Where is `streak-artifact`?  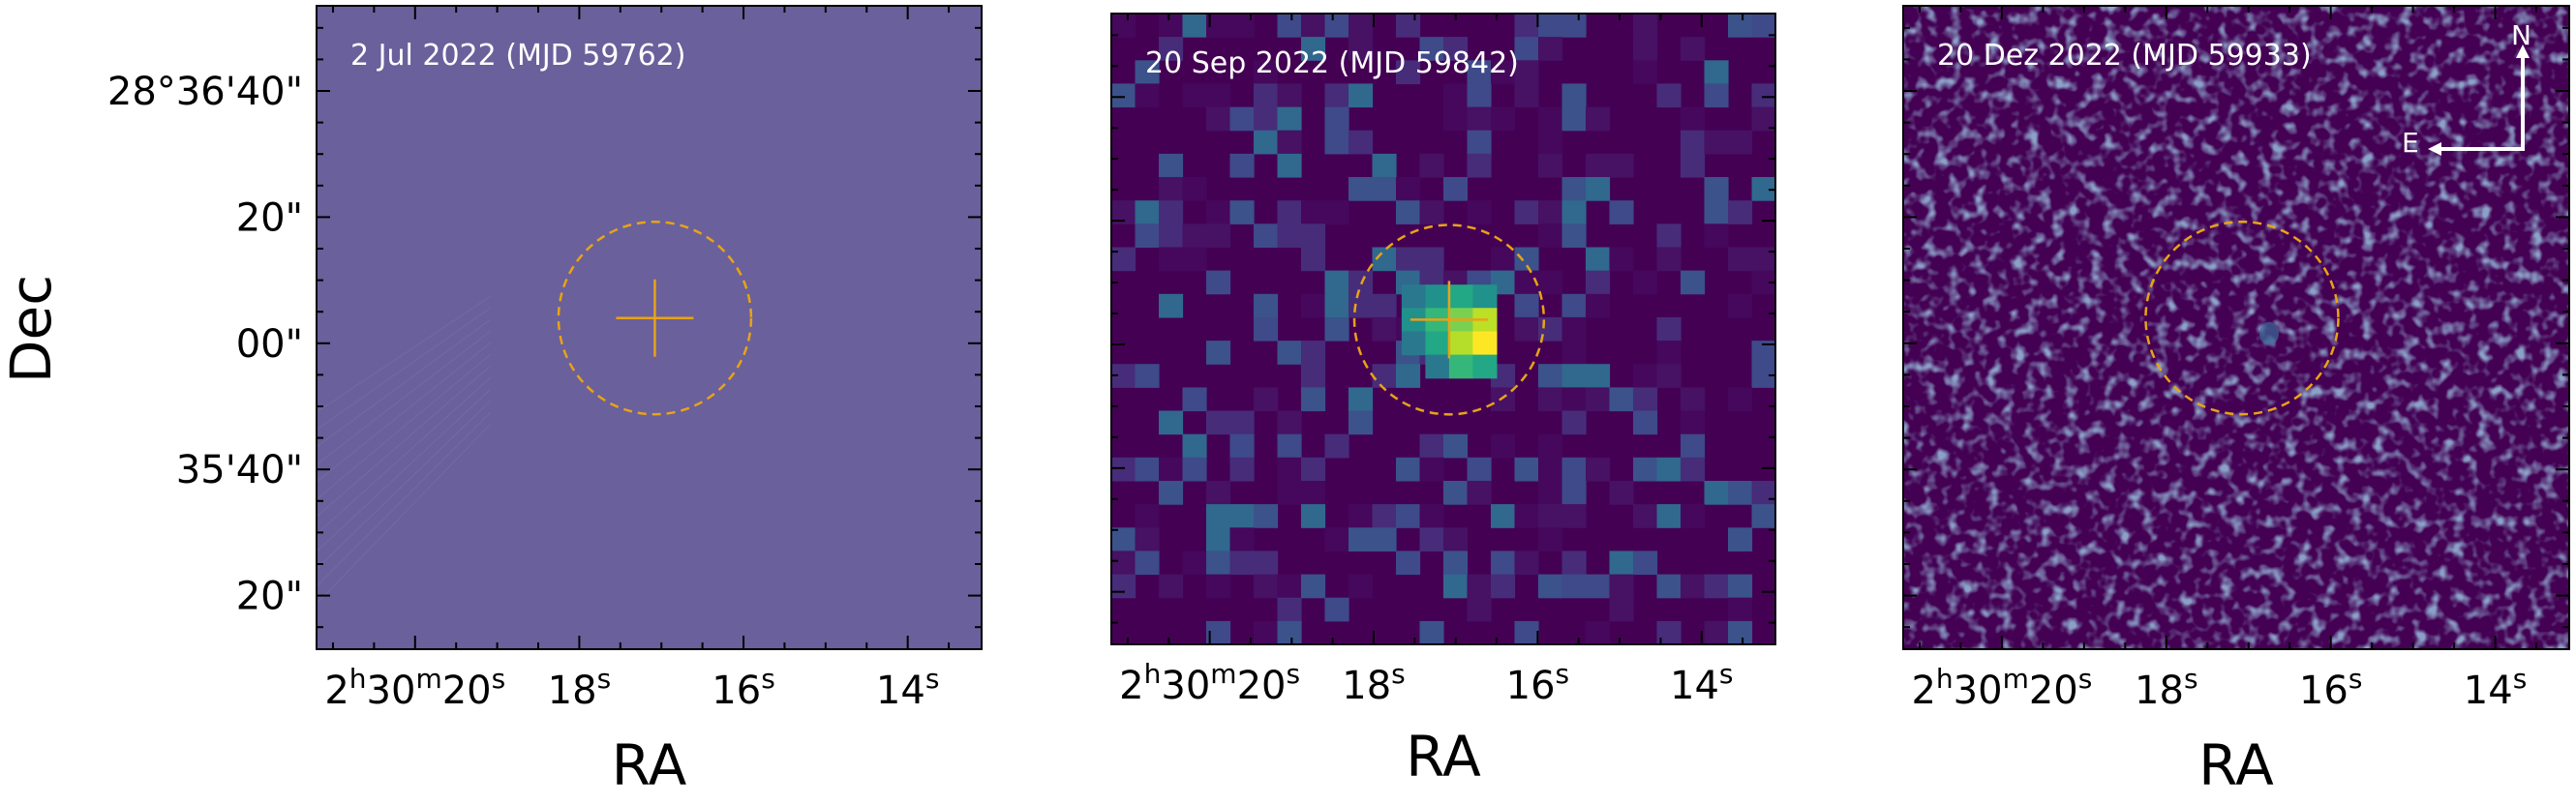 streak-artifact is located at coordinates (404, 514).